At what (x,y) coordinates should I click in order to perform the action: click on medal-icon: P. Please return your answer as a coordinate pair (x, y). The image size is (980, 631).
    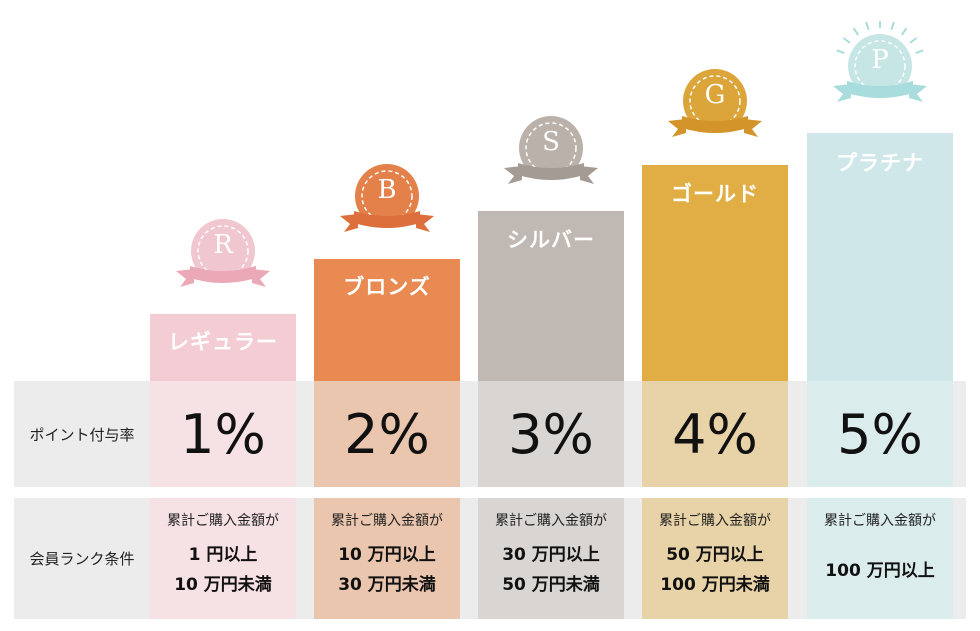
    Looking at the image, I should click on (880, 61).